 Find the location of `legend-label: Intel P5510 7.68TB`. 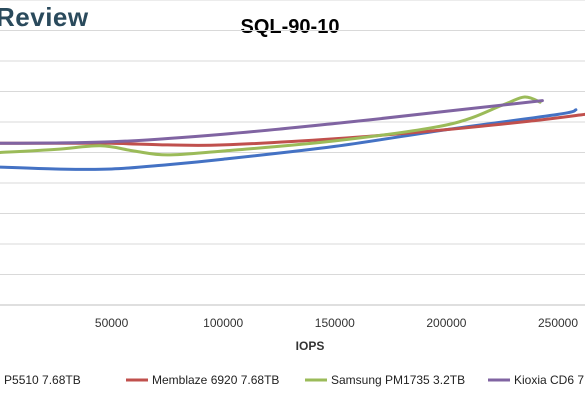

legend-label: Intel P5510 7.68TB is located at coordinates (40, 380).